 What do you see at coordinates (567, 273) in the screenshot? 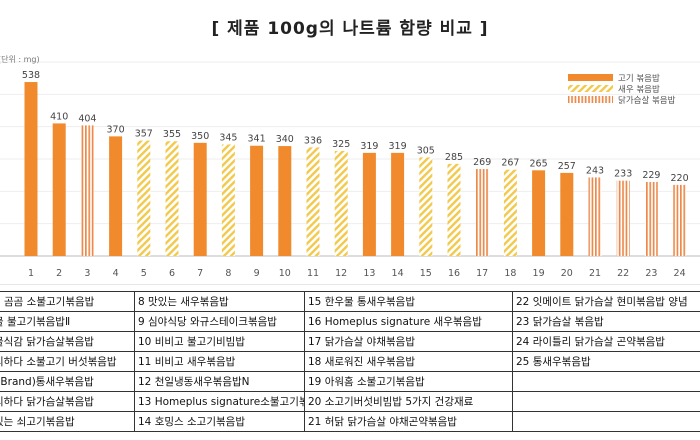
I see `x-tick-label: 20` at bounding box center [567, 273].